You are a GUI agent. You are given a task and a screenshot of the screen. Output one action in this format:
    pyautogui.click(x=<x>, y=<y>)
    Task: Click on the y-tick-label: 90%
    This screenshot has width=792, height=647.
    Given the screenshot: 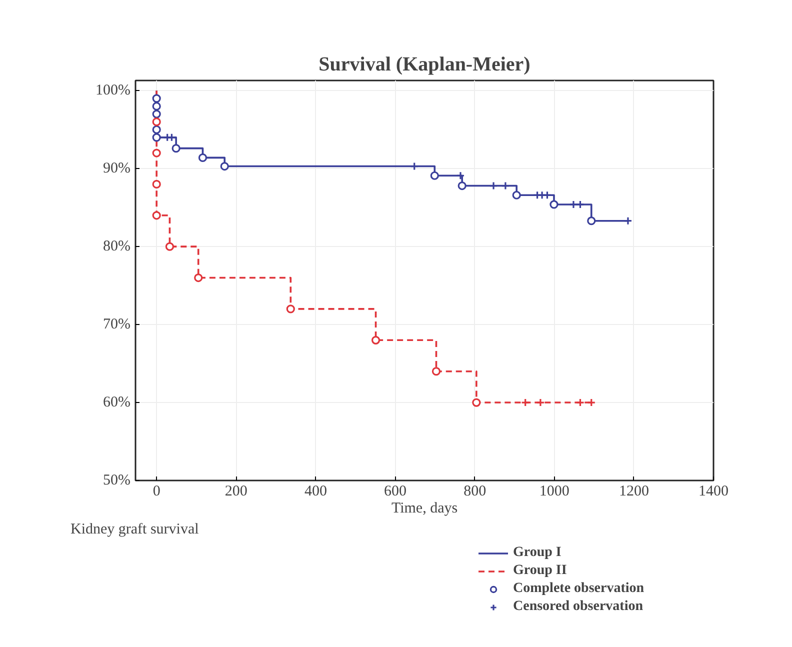 What is the action you would take?
    pyautogui.click(x=117, y=168)
    